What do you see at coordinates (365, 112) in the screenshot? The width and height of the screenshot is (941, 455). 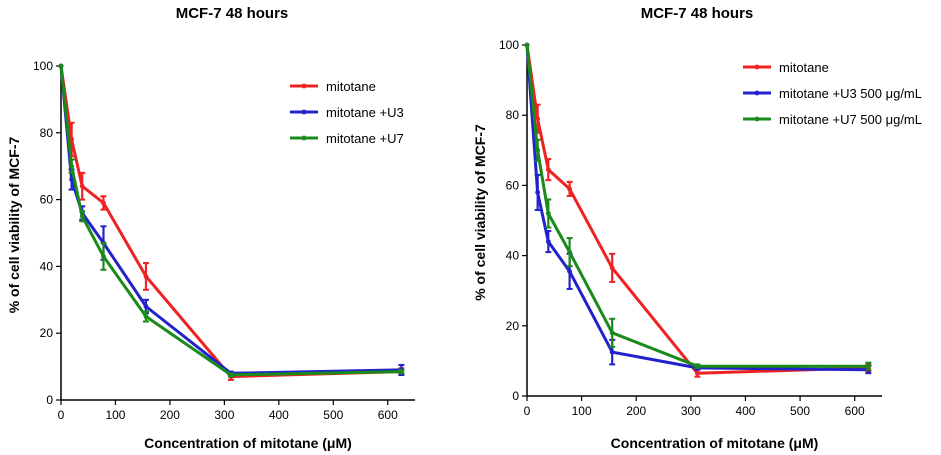 I see `legend-label: mitotane +U3` at bounding box center [365, 112].